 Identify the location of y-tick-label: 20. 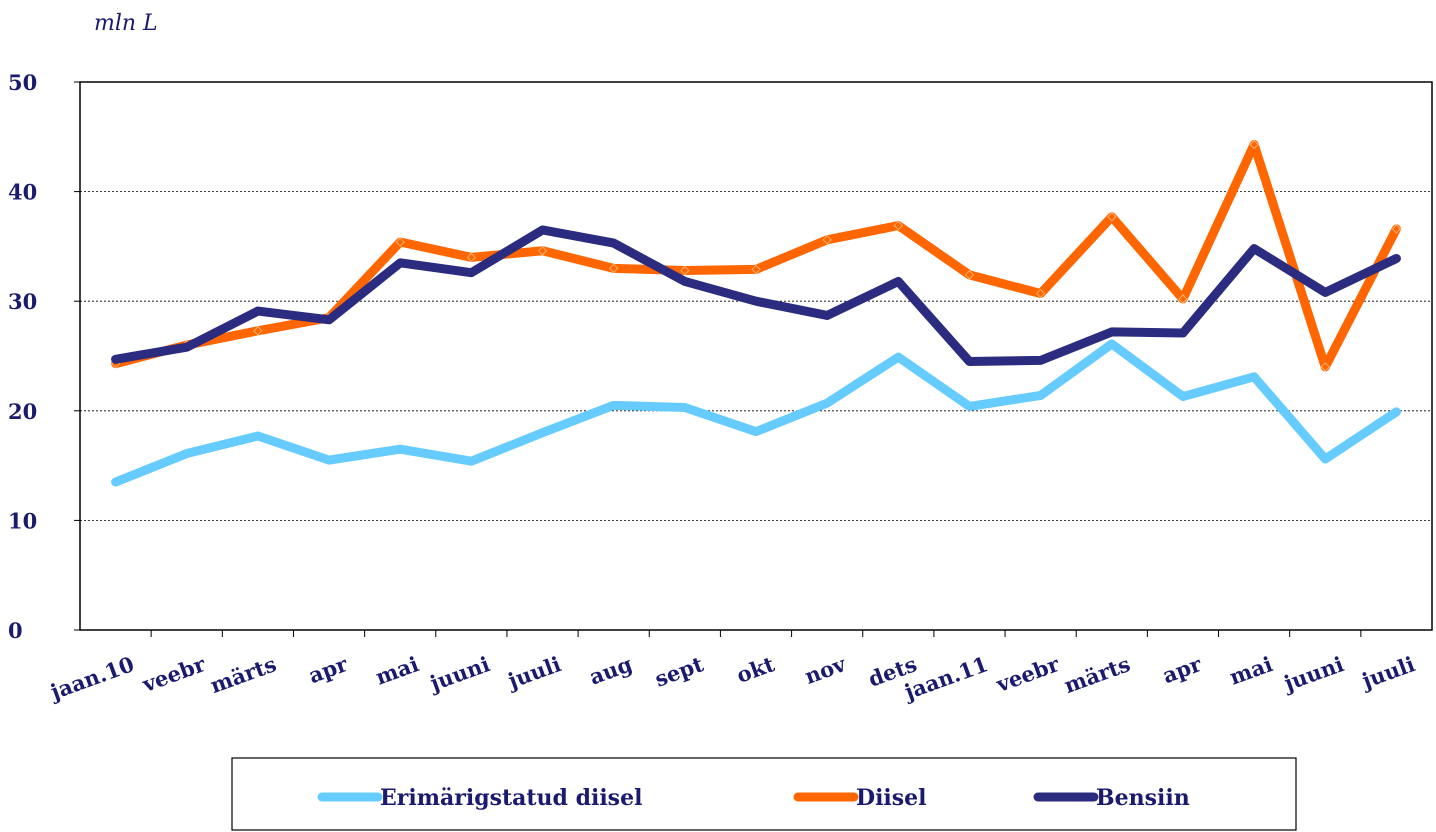
(22, 411).